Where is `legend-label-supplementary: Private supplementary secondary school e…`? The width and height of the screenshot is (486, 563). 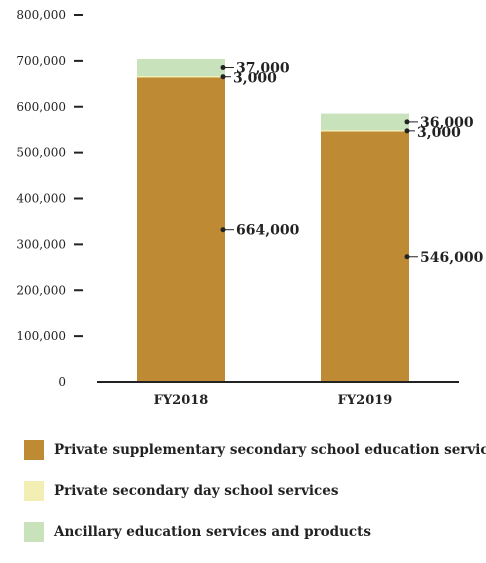 legend-label-supplementary: Private supplementary secondary school e… is located at coordinates (270, 450).